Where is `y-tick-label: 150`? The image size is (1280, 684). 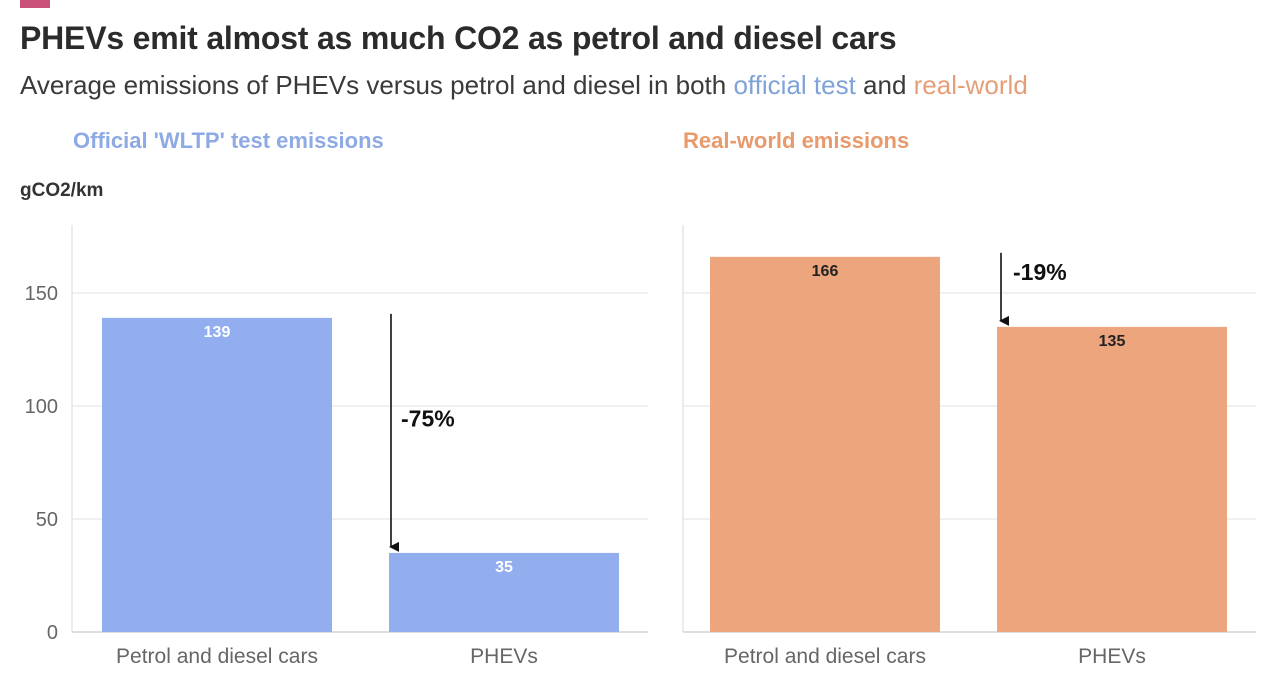 y-tick-label: 150 is located at coordinates (41, 294).